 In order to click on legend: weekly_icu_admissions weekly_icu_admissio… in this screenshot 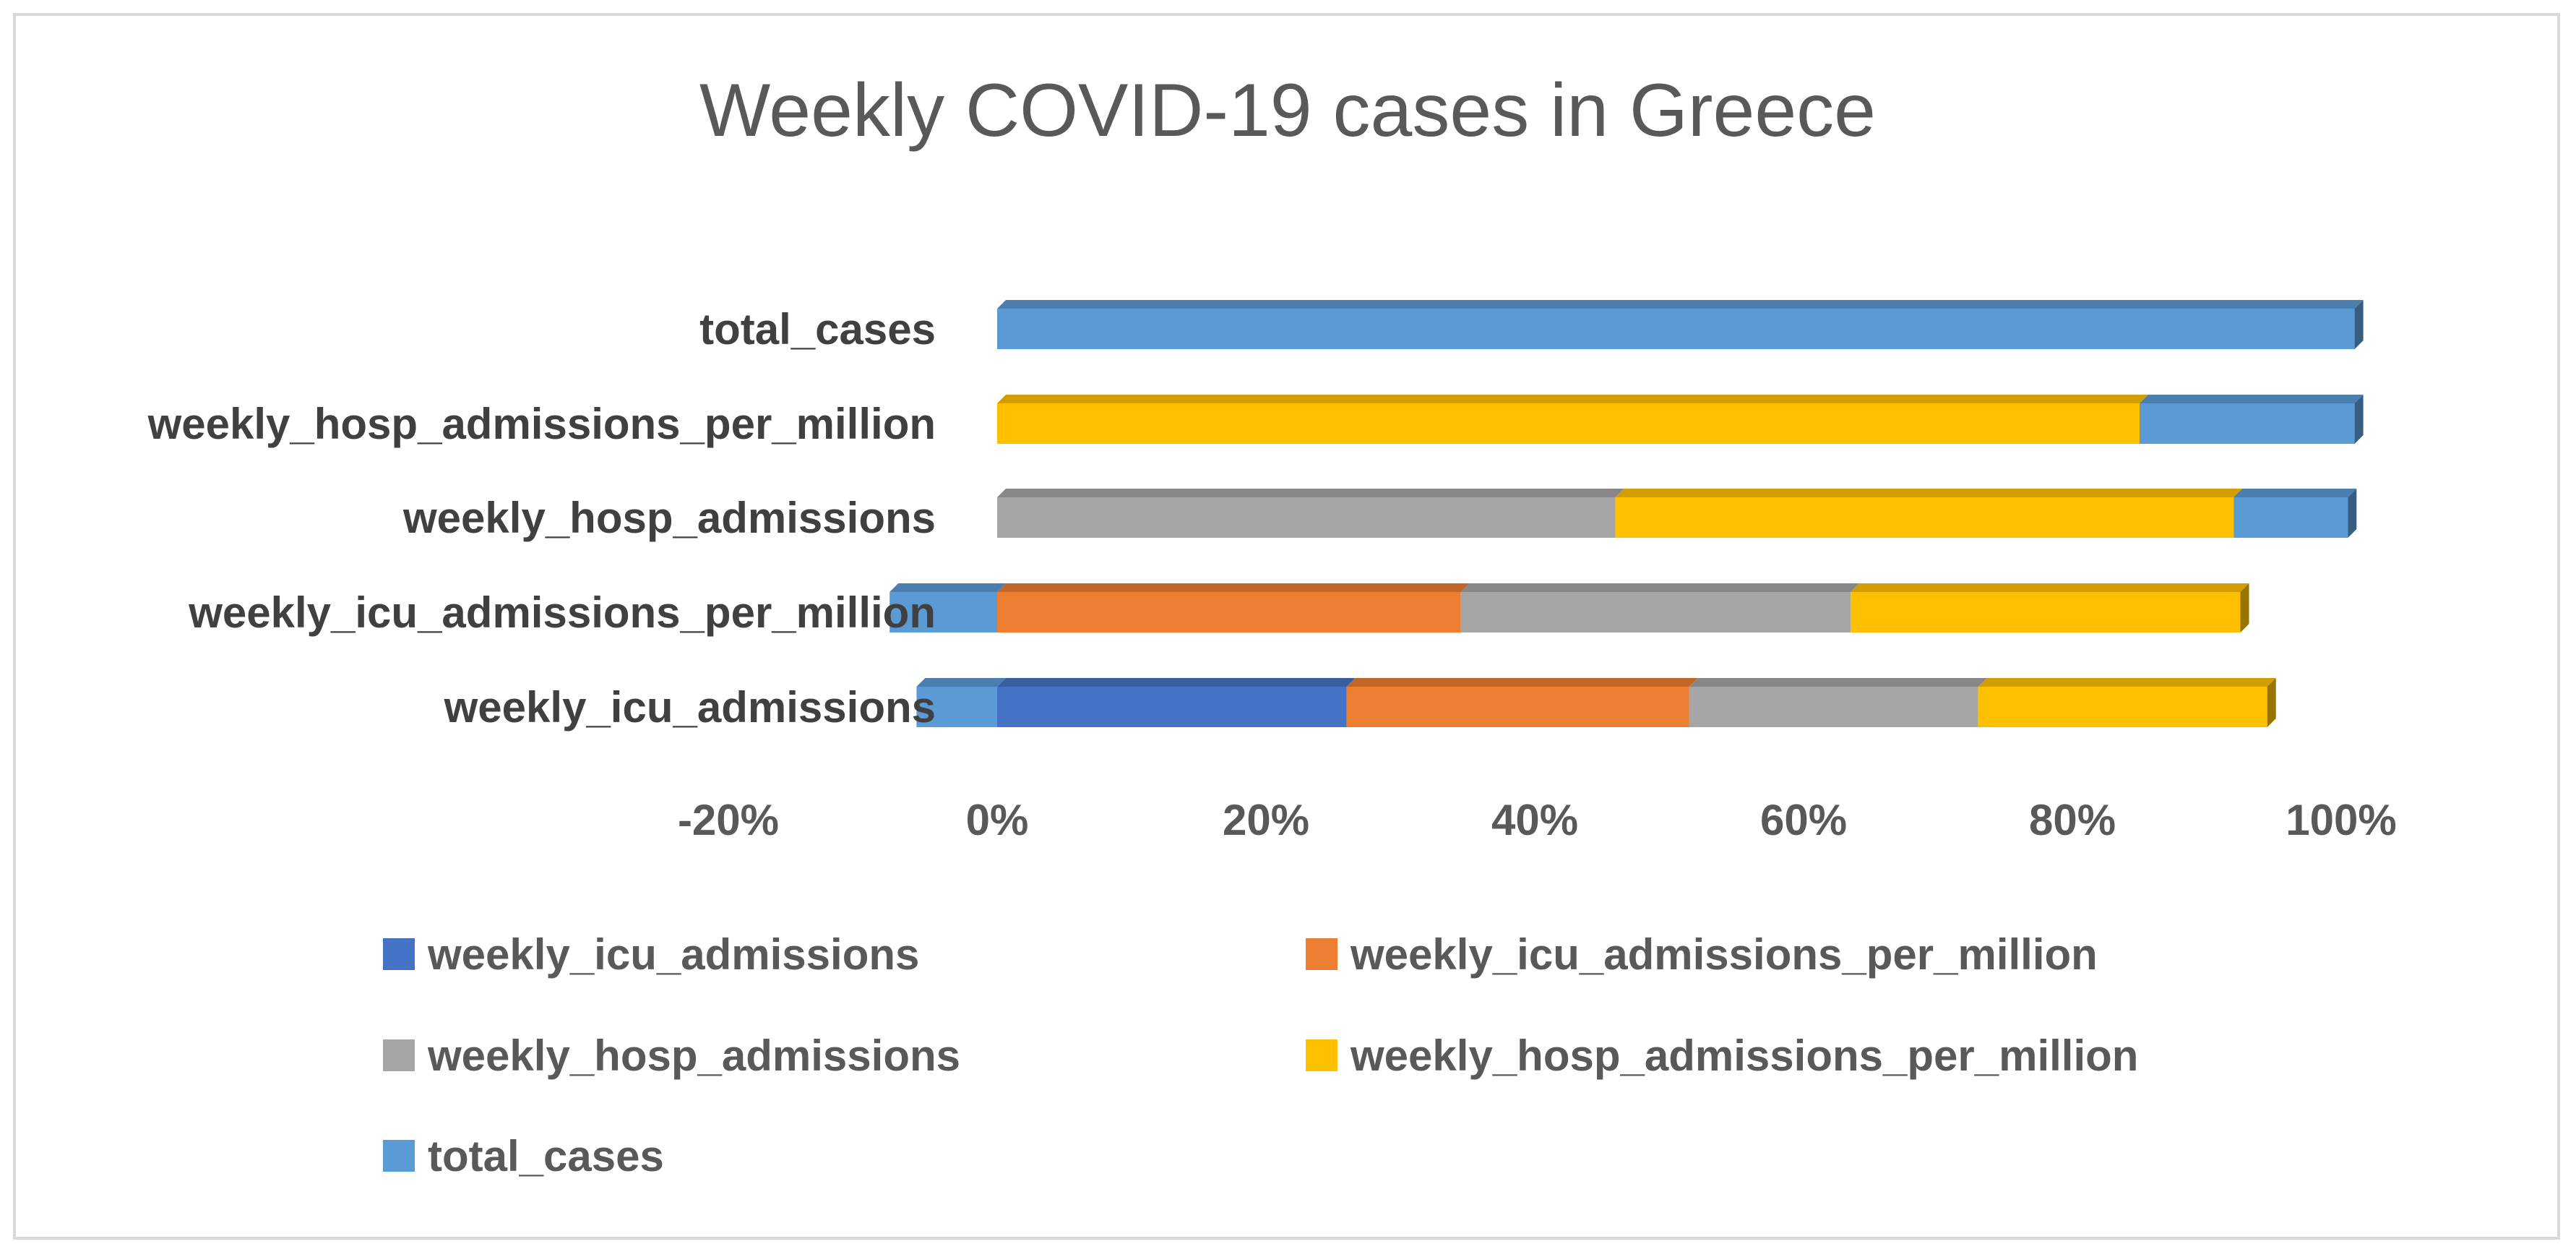, I will do `click(1260, 1055)`.